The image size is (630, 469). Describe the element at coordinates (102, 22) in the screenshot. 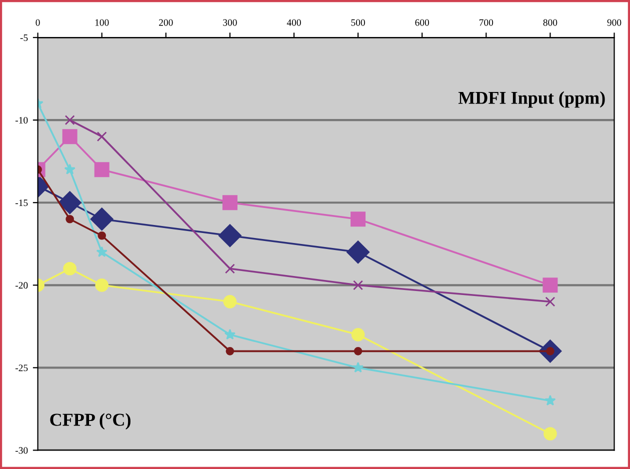

I see `x-tick-label: 100` at that location.